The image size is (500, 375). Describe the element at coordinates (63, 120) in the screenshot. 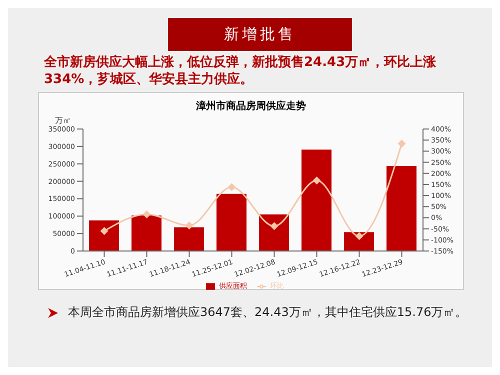

I see `y-axis-title: 万㎡` at that location.